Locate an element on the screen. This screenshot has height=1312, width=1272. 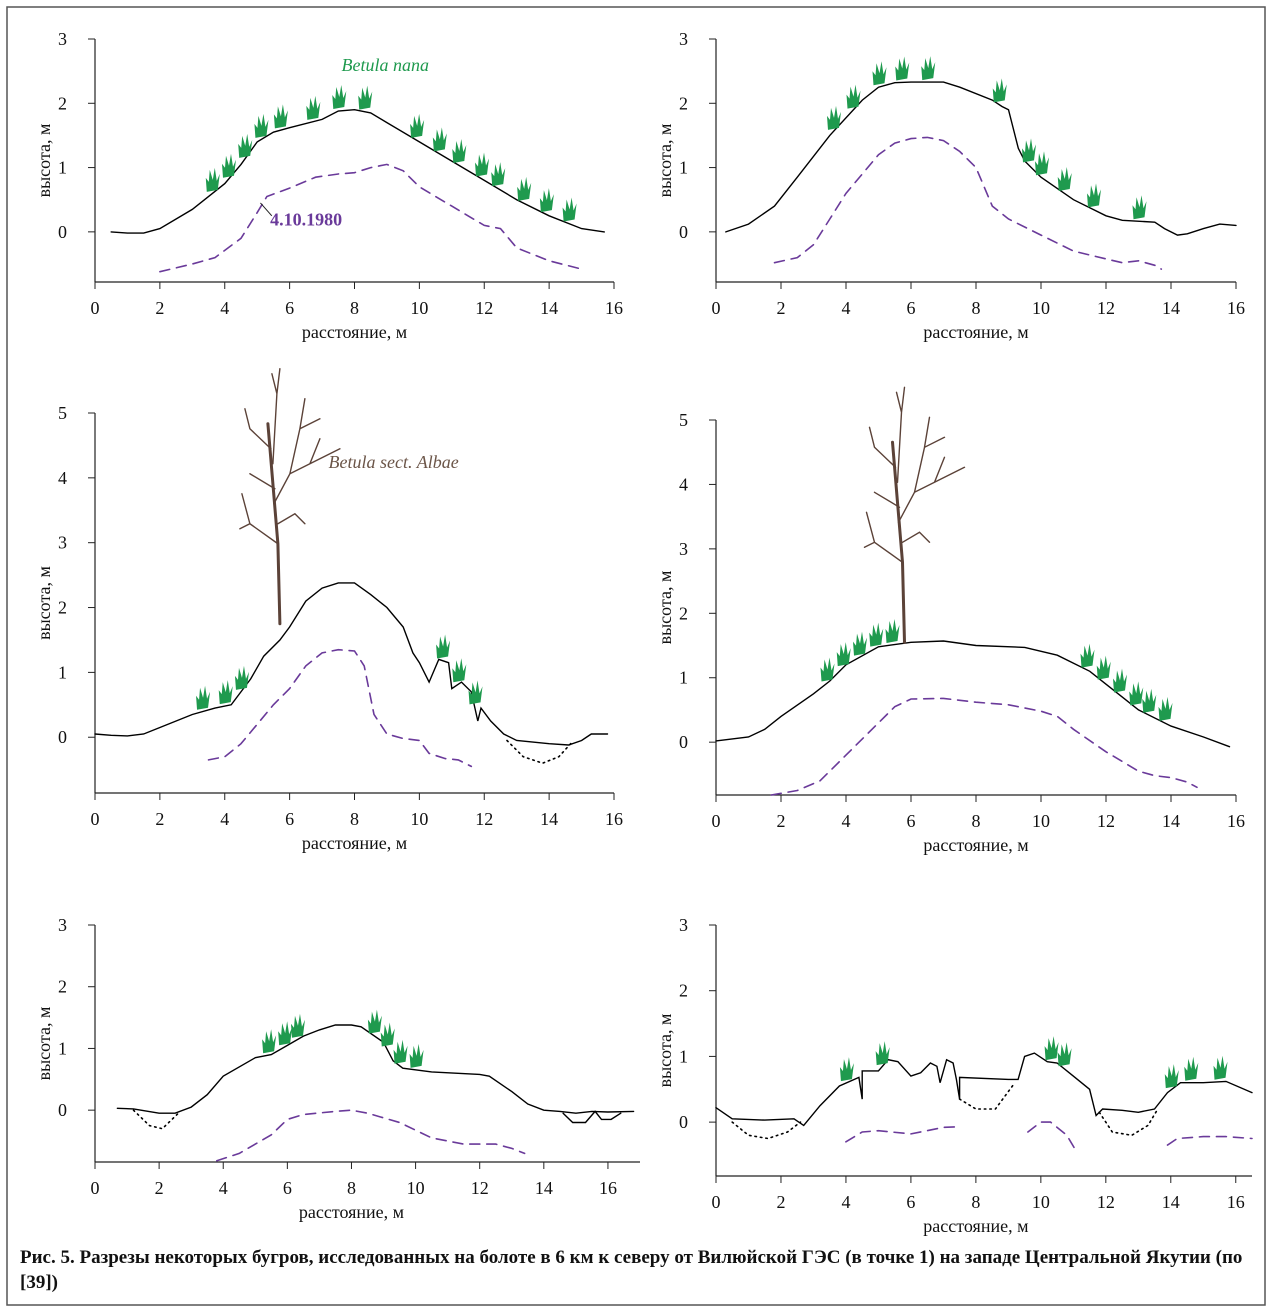
tree-icon is located at coordinates (914, 515).